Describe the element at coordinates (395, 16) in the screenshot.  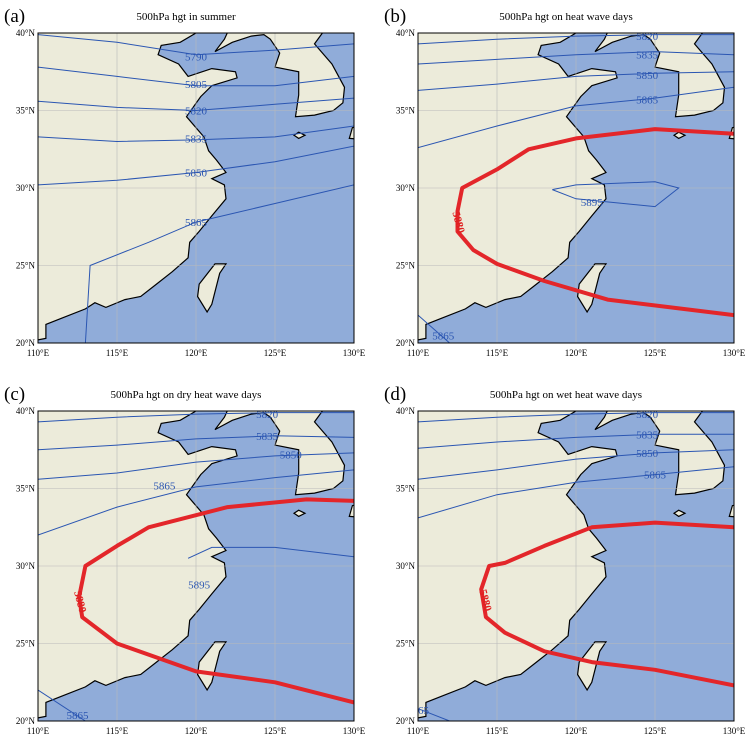
I see `panel-label: (b)` at that location.